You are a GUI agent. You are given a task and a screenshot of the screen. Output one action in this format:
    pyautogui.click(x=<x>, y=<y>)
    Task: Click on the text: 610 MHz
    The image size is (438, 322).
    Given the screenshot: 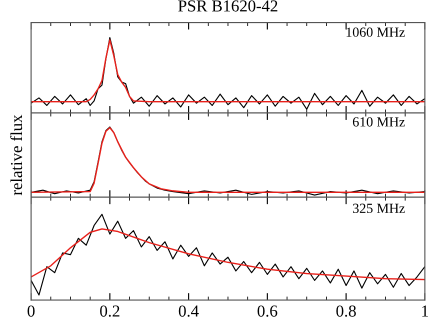 What is the action you would take?
    pyautogui.click(x=378, y=122)
    